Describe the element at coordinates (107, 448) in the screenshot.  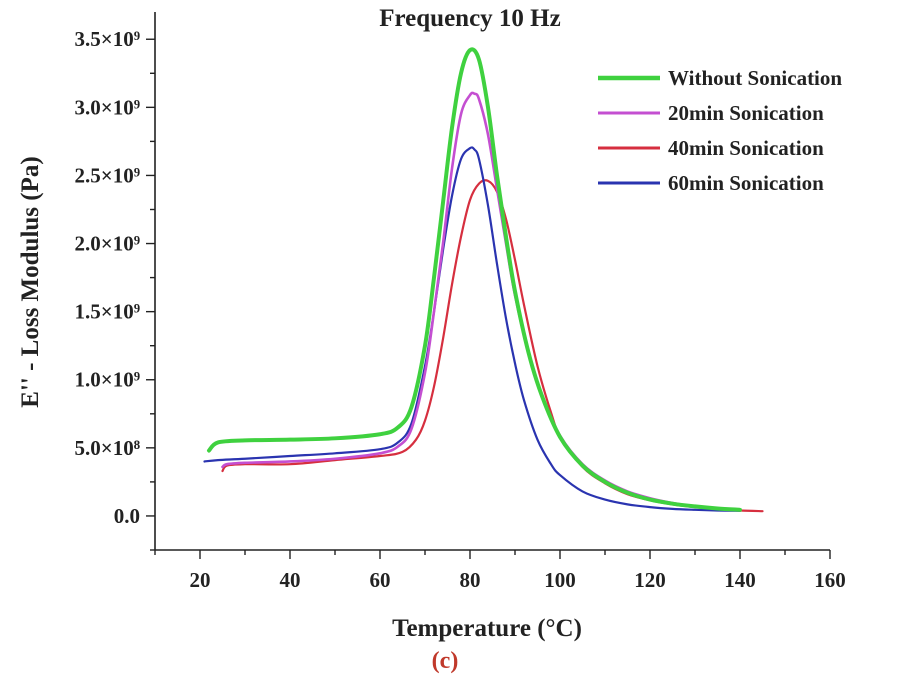
I see `y-tick-label: 5.0×10⁸` at that location.